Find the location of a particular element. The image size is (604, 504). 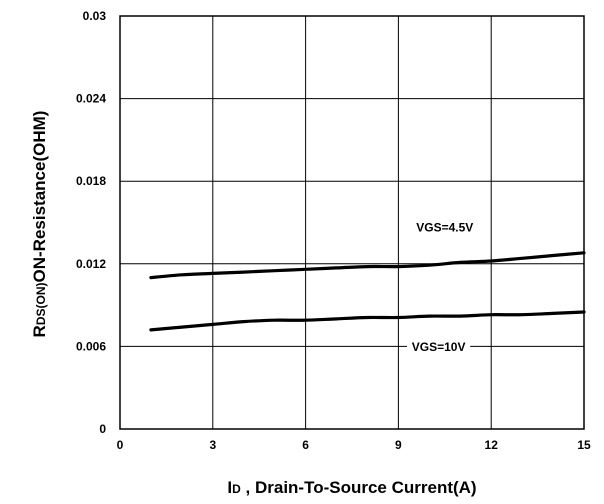

x-tick-label: 6 is located at coordinates (305, 445).